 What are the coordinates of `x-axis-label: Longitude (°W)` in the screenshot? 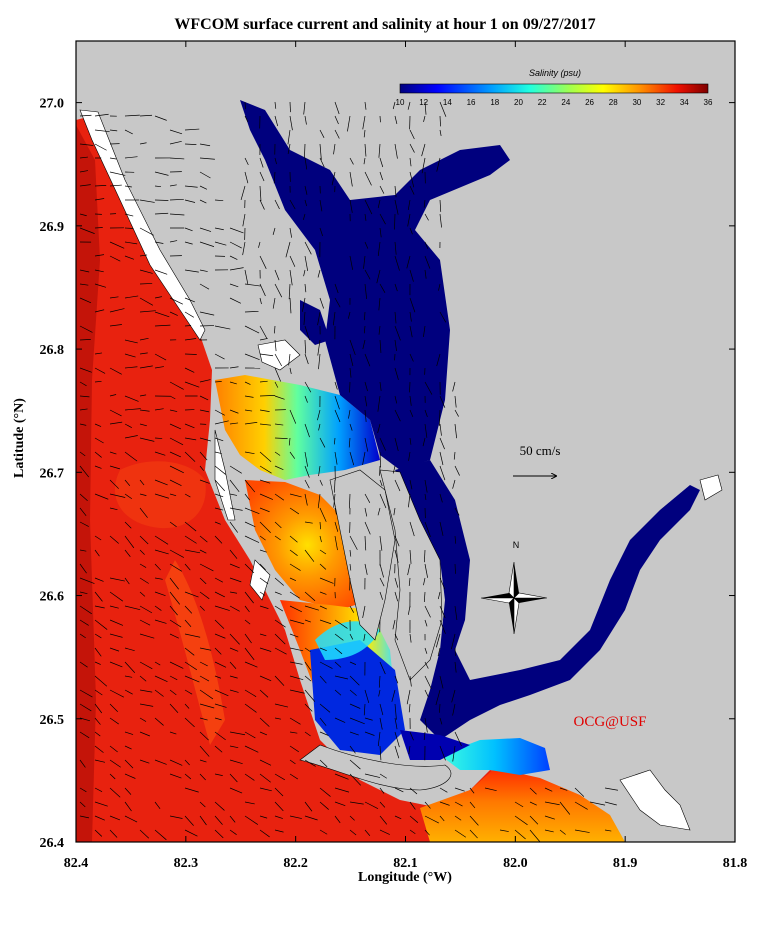 It's located at (385, 878).